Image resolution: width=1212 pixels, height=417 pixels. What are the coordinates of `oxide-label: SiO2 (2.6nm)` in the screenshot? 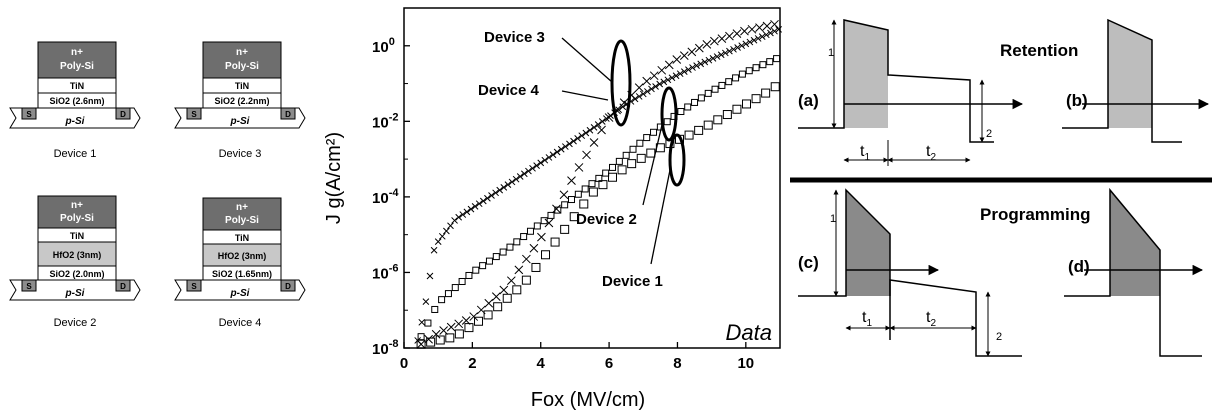 It's located at (76, 101).